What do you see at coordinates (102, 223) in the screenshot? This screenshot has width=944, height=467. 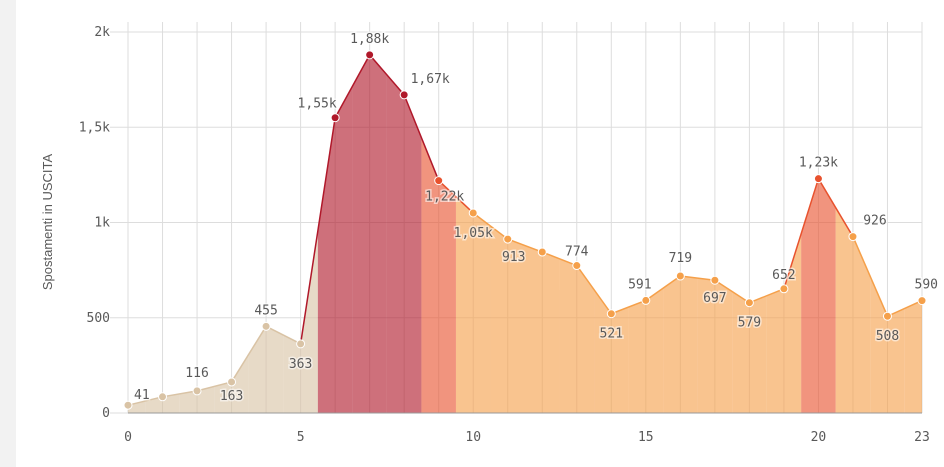 I see `y-tick-label: 1k` at bounding box center [102, 223].